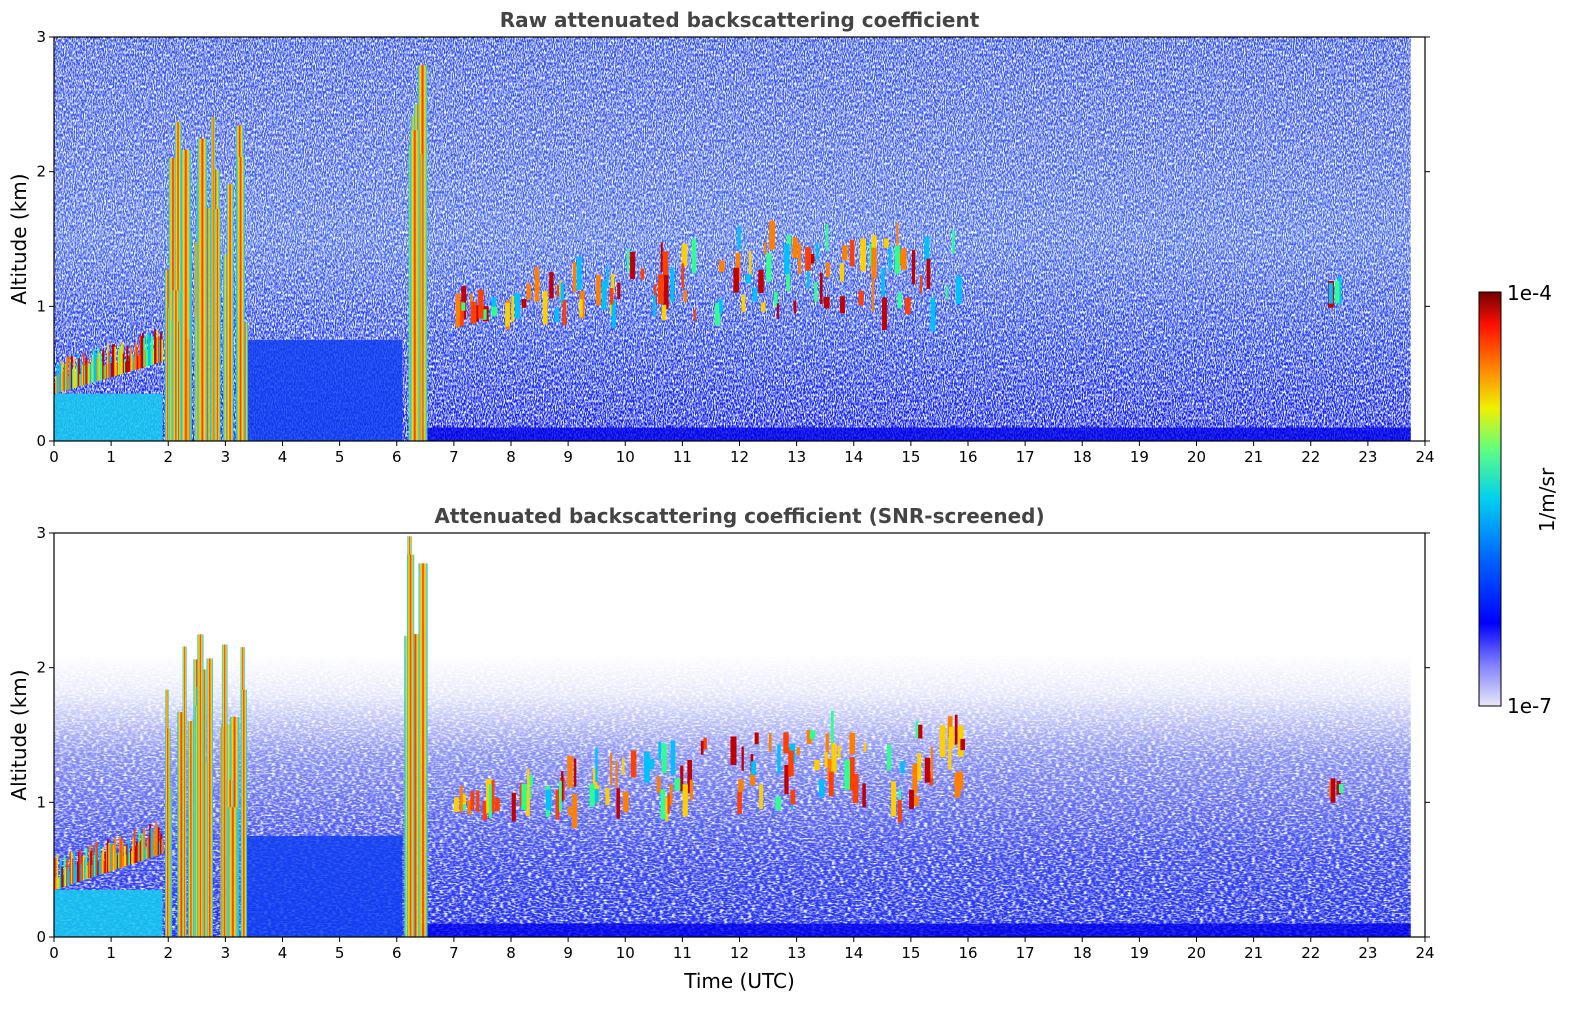 This screenshot has width=1595, height=1020. I want to click on x-tick-label: 5, so click(340, 457).